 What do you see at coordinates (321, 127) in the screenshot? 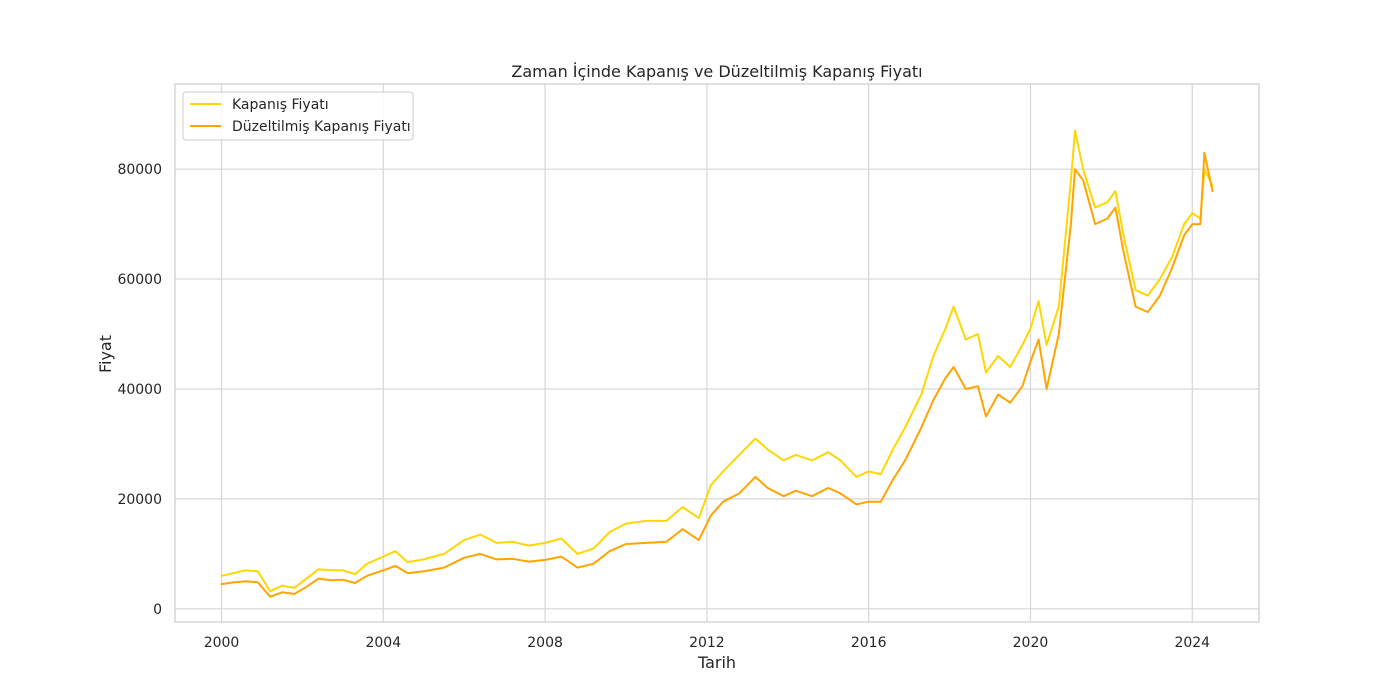
I see `legend-label-duzeltilmis: Düzeltilmiş Kapanış Fiyatı` at bounding box center [321, 127].